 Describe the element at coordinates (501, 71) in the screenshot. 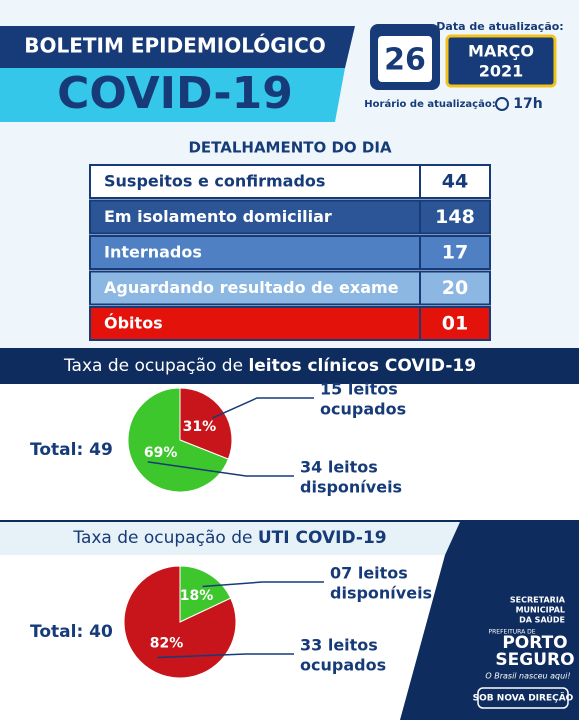

I see `year: 2021` at that location.